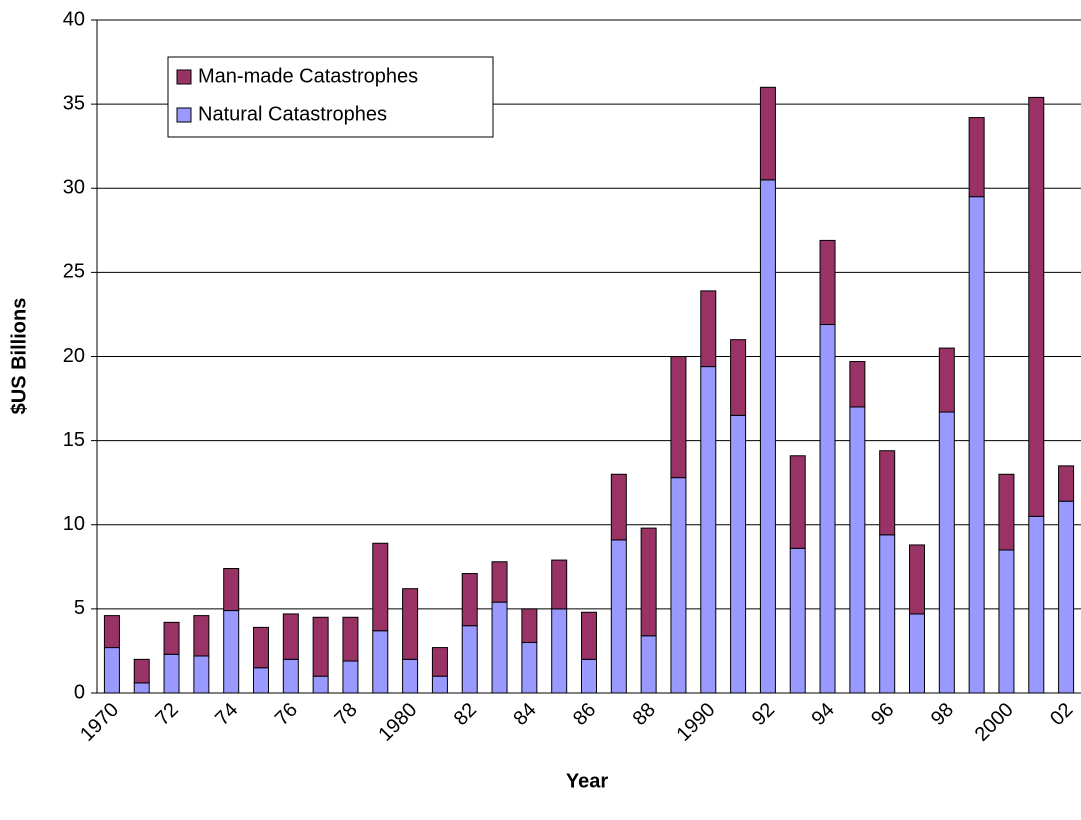 The image size is (1081, 820). What do you see at coordinates (286, 714) in the screenshot?
I see `x-tick-label: 76` at bounding box center [286, 714].